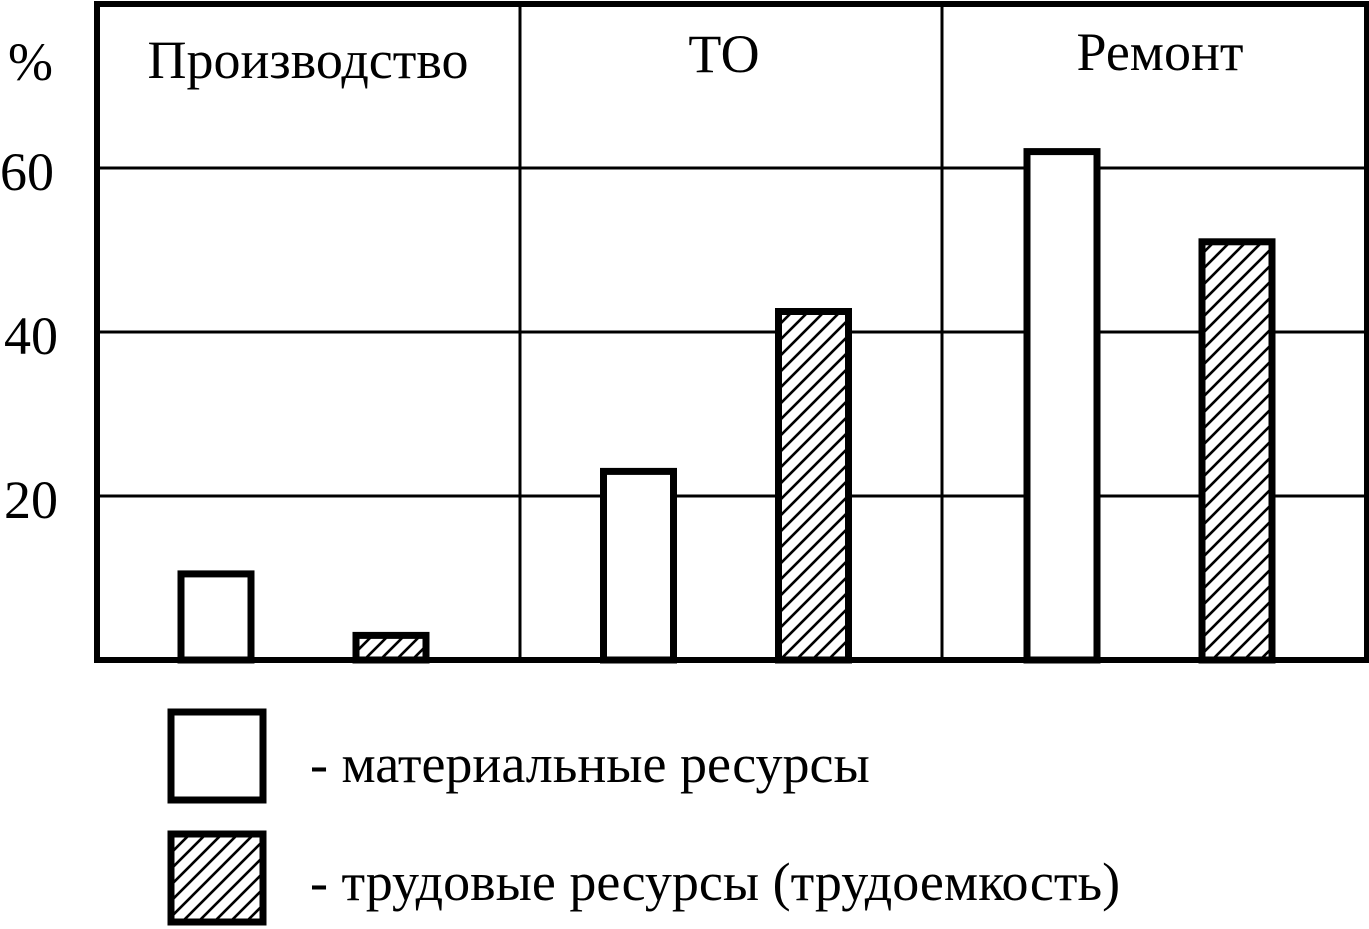  What do you see at coordinates (31, 500) in the screenshot?
I see `y-tick-label-20: 20` at bounding box center [31, 500].